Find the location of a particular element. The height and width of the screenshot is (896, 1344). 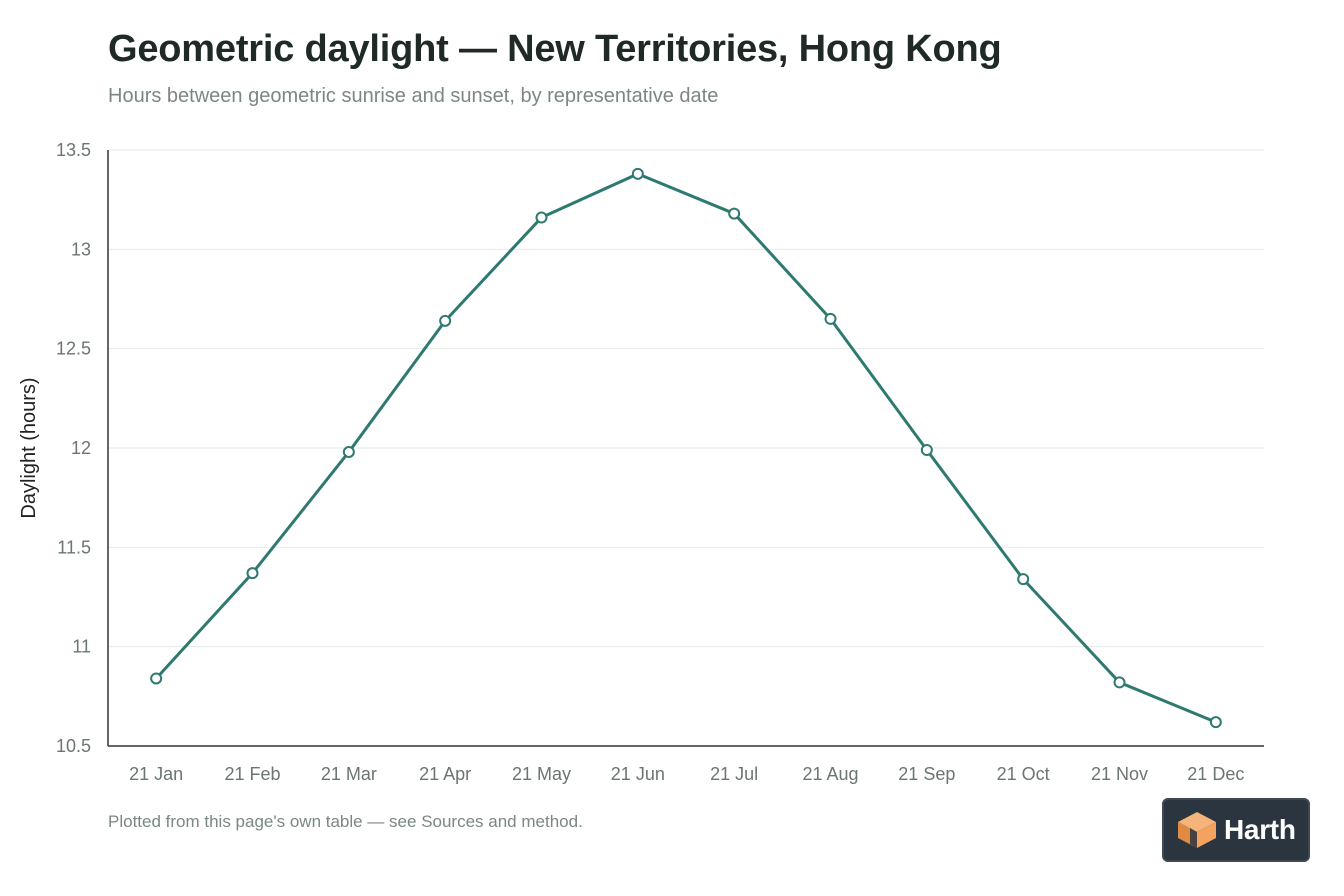

y-axis-label: Daylight (hours) is located at coordinates (29, 447).